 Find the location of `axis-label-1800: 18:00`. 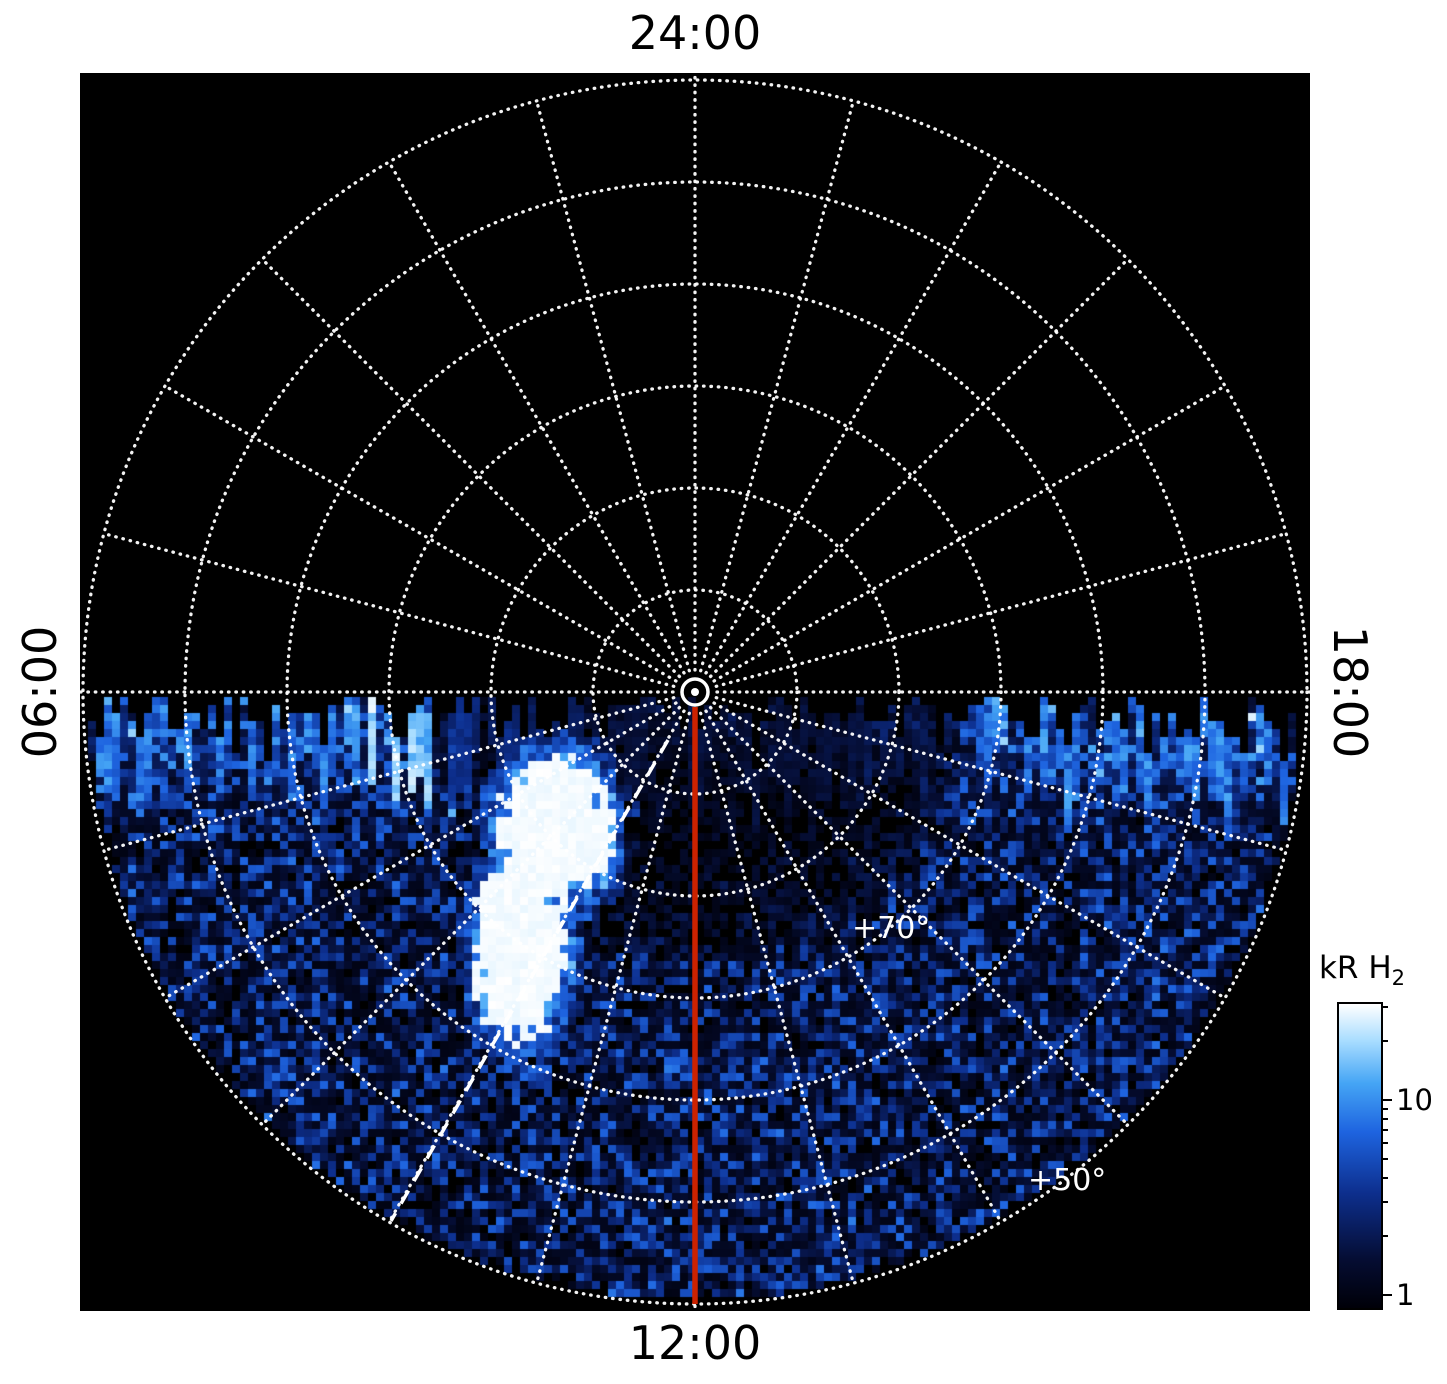

axis-label-1800: 18:00 is located at coordinates (1350, 692).